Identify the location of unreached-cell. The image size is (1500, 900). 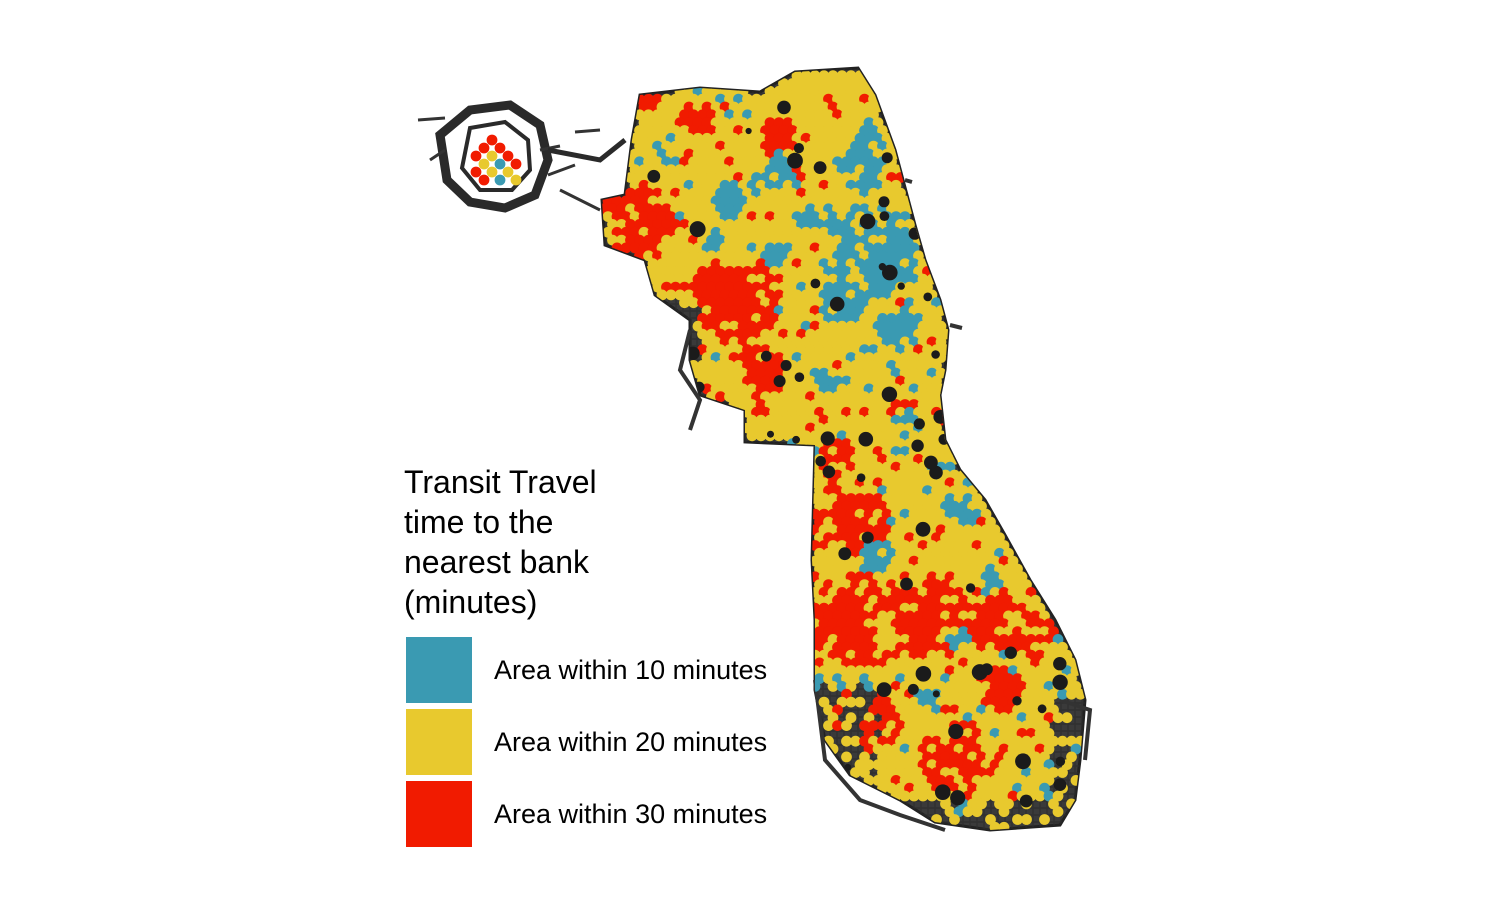
(829, 472).